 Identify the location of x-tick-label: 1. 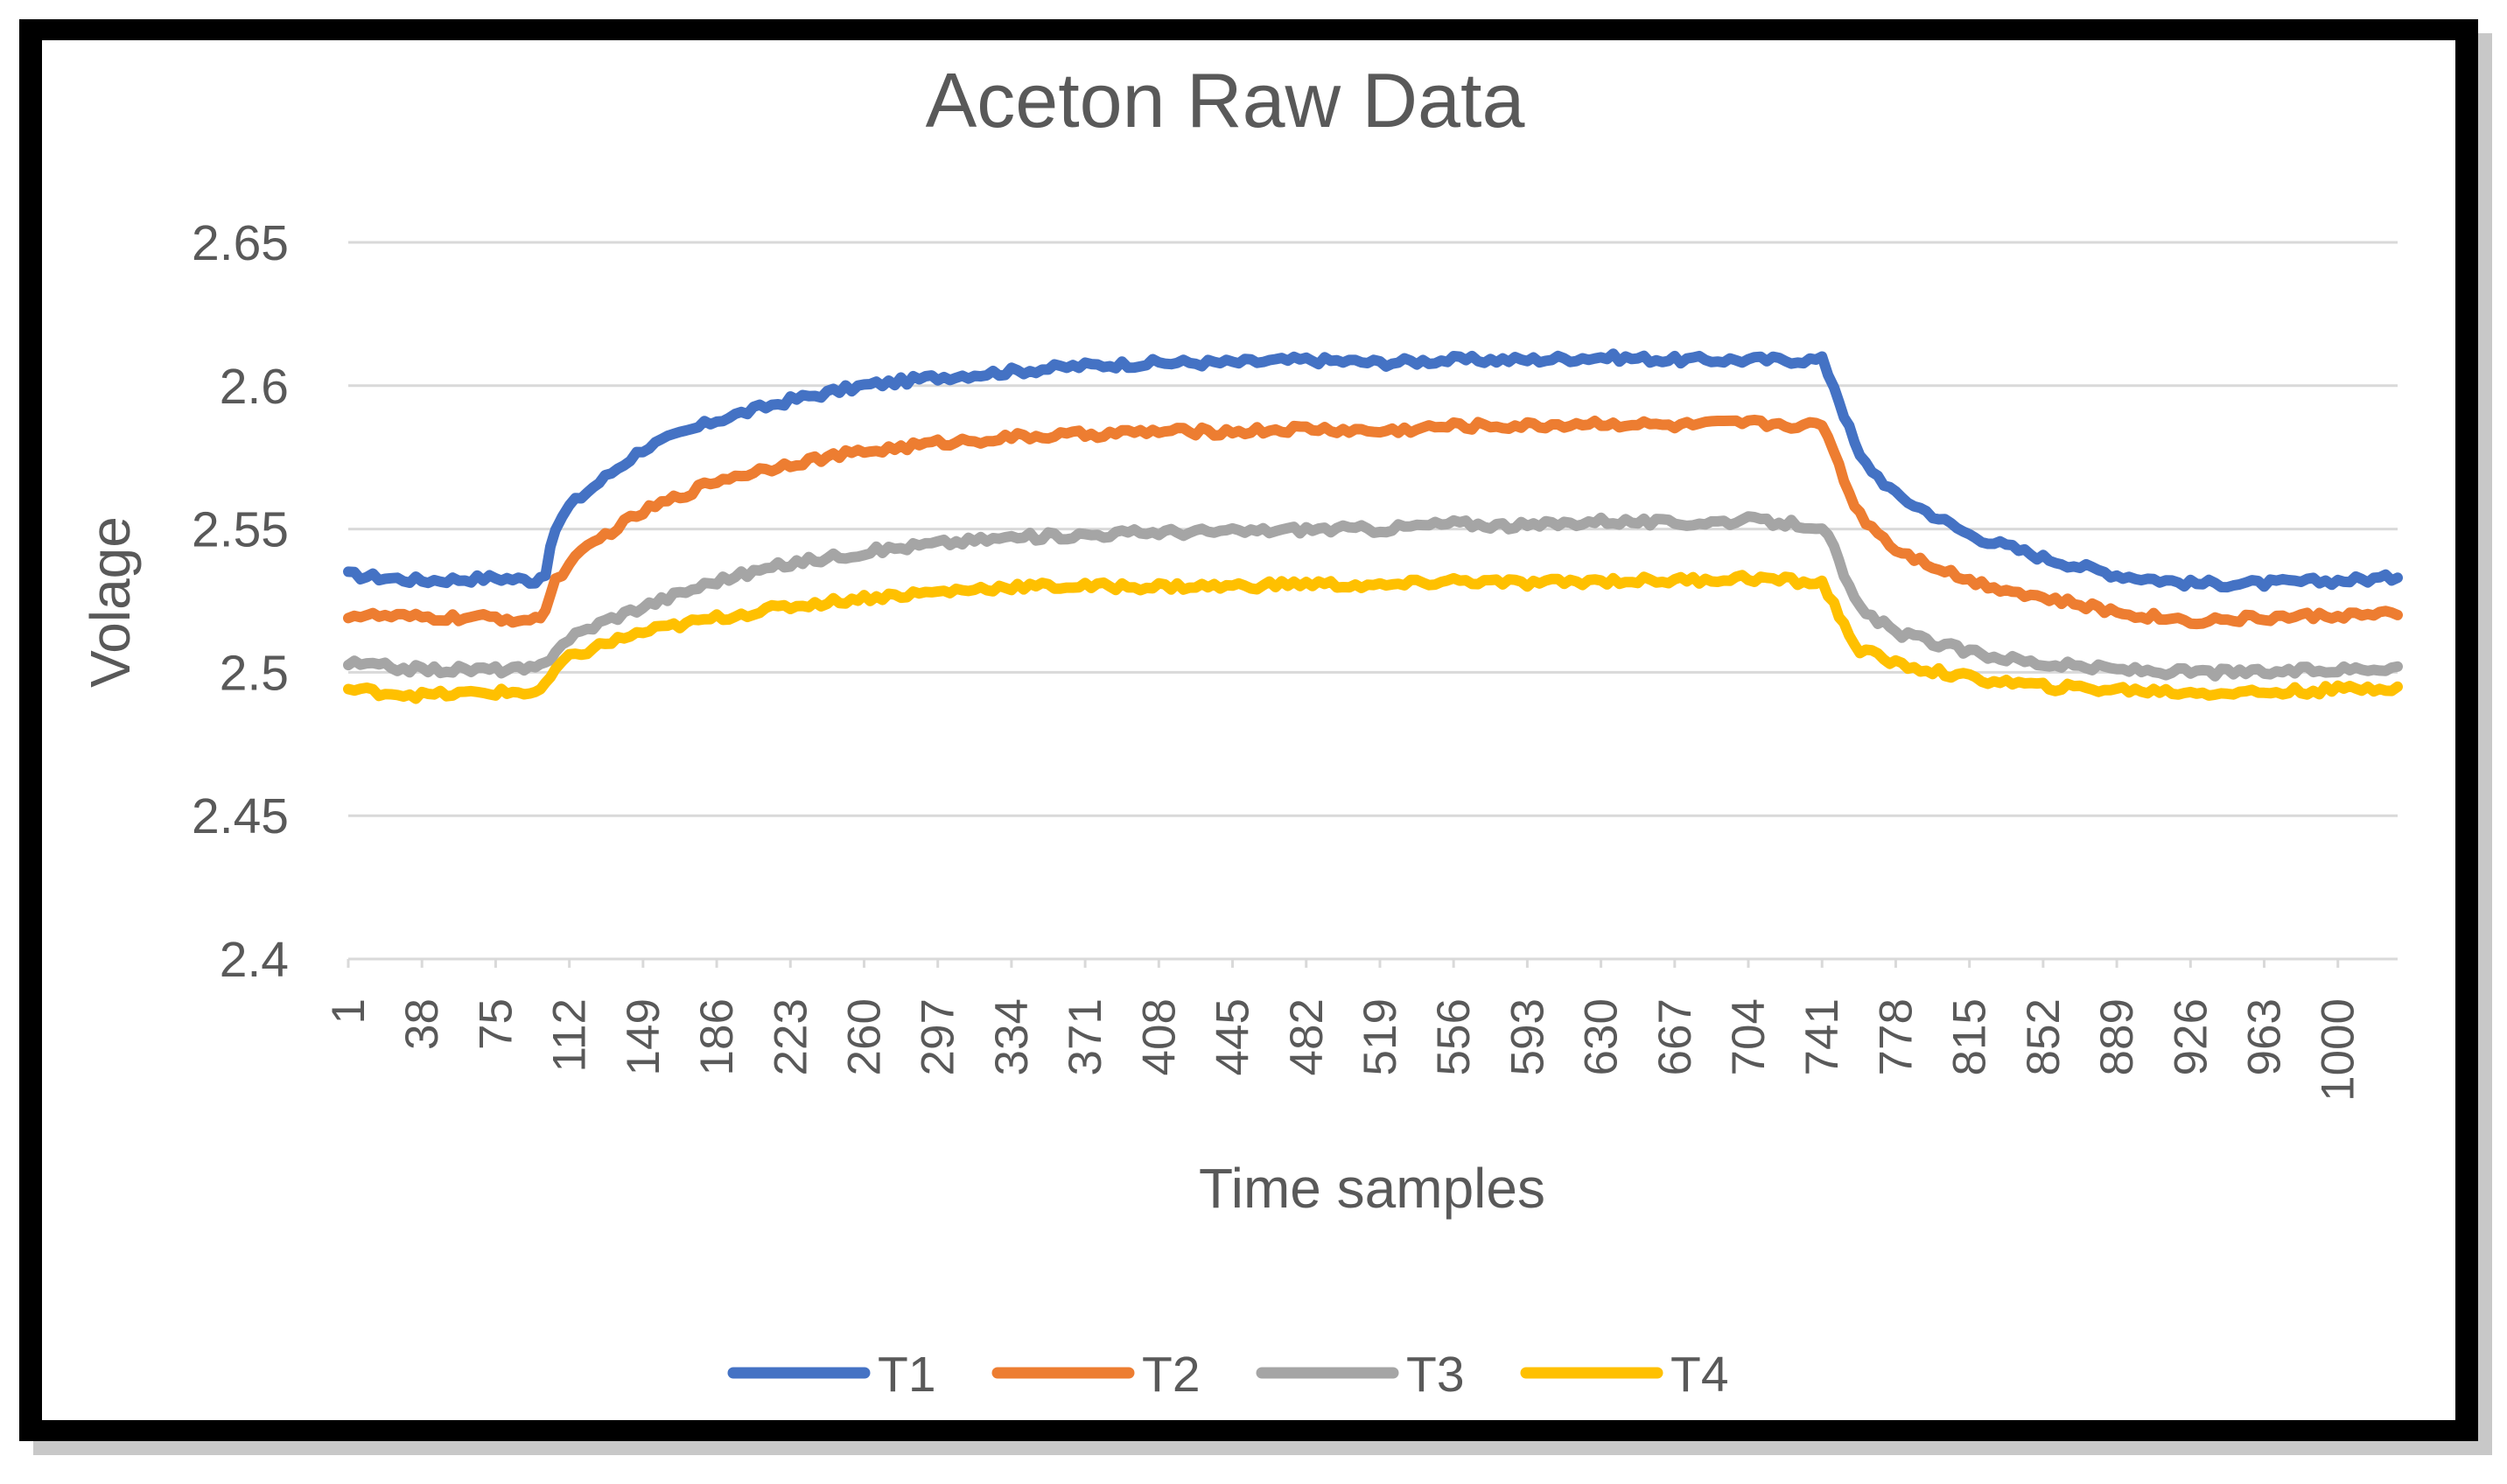
(349, 1011).